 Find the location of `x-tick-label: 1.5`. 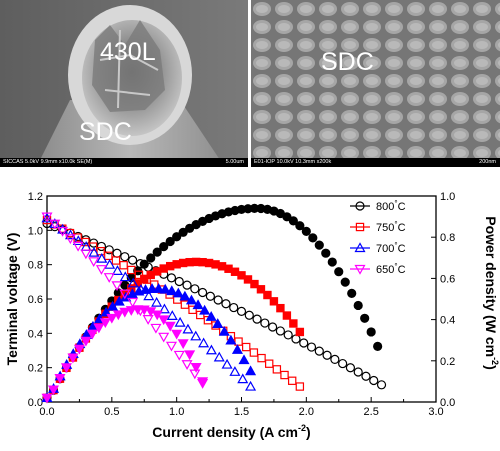

x-tick-label: 1.5 is located at coordinates (241, 412).